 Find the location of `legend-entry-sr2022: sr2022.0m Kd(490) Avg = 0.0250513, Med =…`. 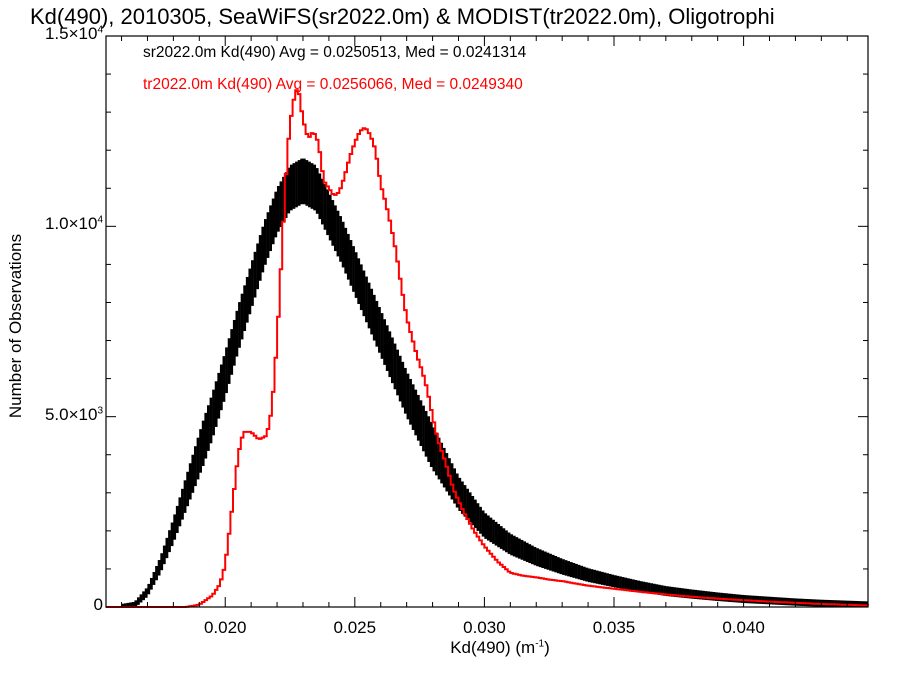

legend-entry-sr2022: sr2022.0m Kd(490) Avg = 0.0250513, Med =… is located at coordinates (335, 52).